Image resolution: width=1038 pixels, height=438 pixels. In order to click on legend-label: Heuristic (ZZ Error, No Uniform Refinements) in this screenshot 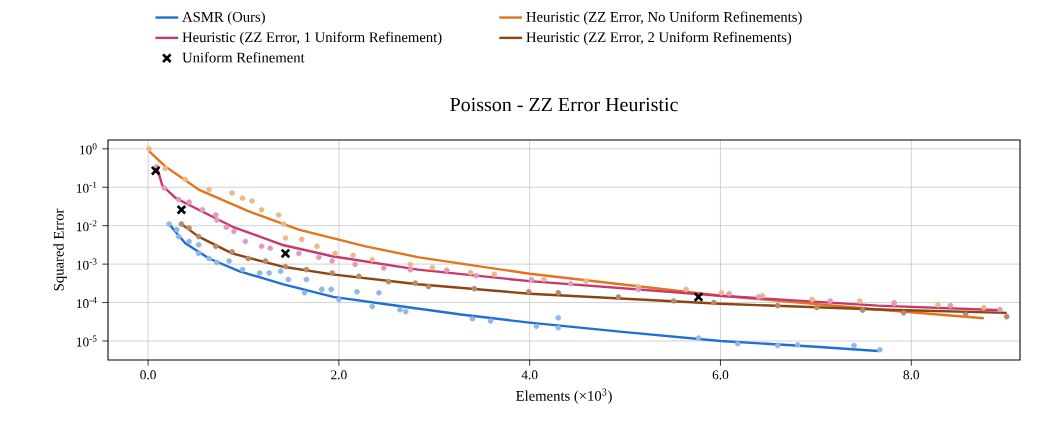, I will do `click(664, 18)`.